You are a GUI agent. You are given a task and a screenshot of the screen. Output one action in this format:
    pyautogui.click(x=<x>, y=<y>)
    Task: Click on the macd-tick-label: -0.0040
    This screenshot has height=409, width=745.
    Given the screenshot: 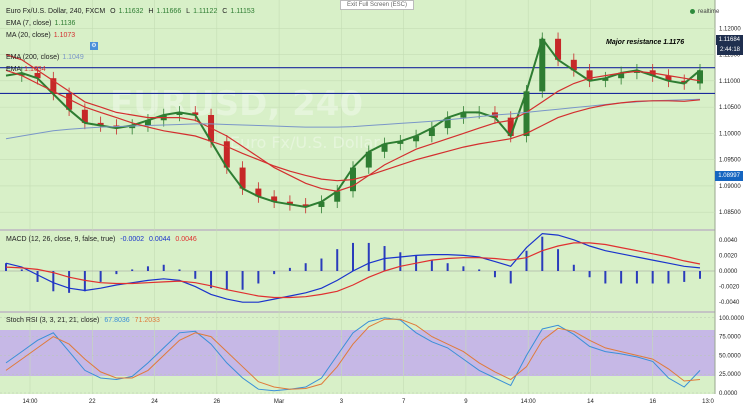 What is the action you would take?
    pyautogui.click(x=729, y=303)
    